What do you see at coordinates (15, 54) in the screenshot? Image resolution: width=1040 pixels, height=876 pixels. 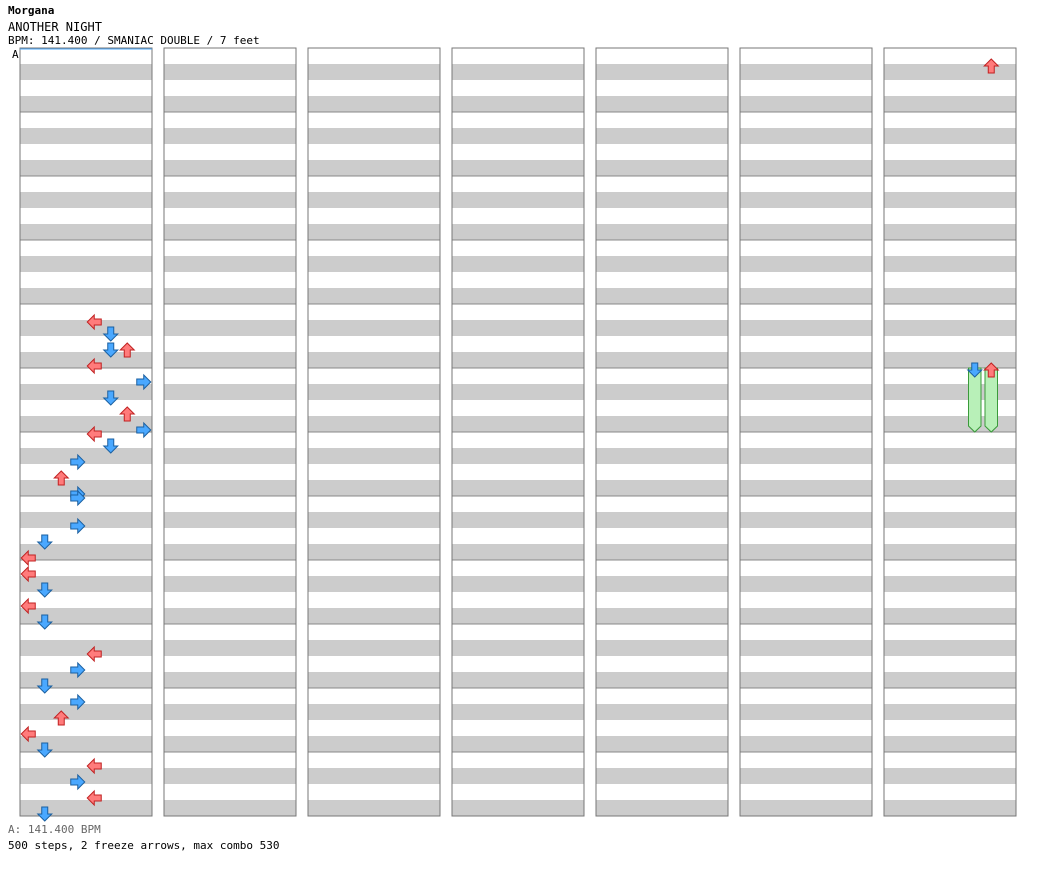 I see `bpm-marker-label: A` at bounding box center [15, 54].